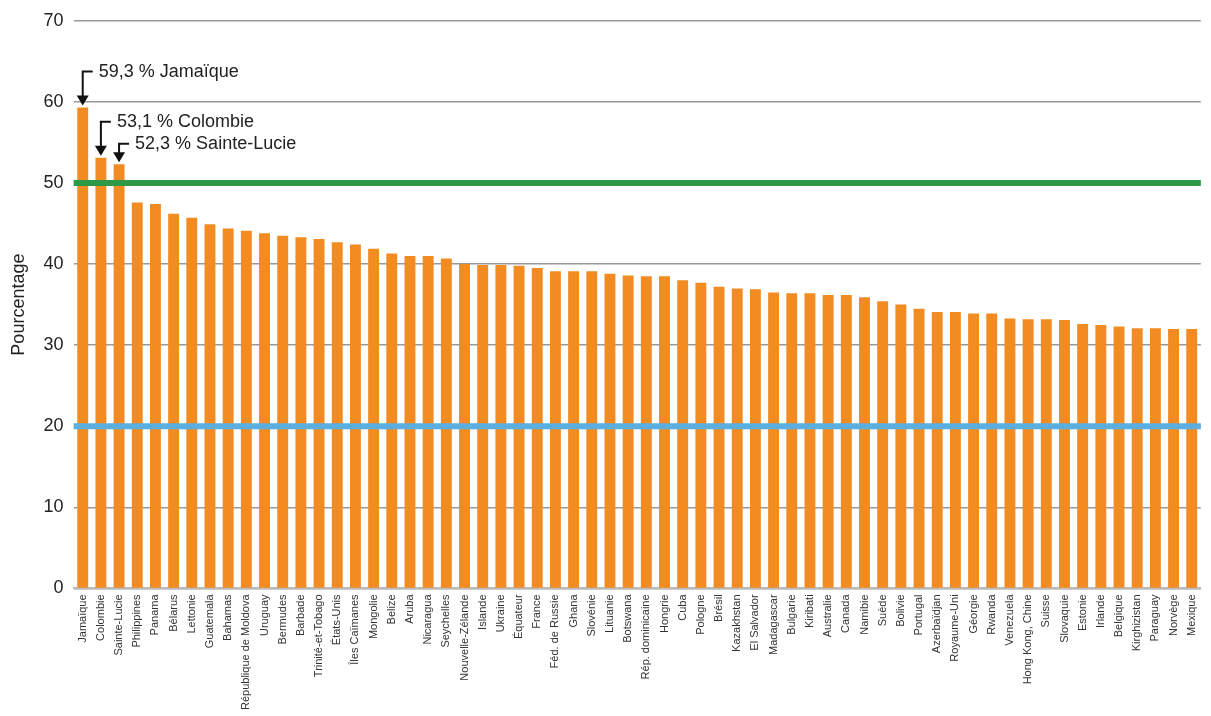 The image size is (1211, 716). I want to click on x-tick-label: Norvège, so click(1172, 615).